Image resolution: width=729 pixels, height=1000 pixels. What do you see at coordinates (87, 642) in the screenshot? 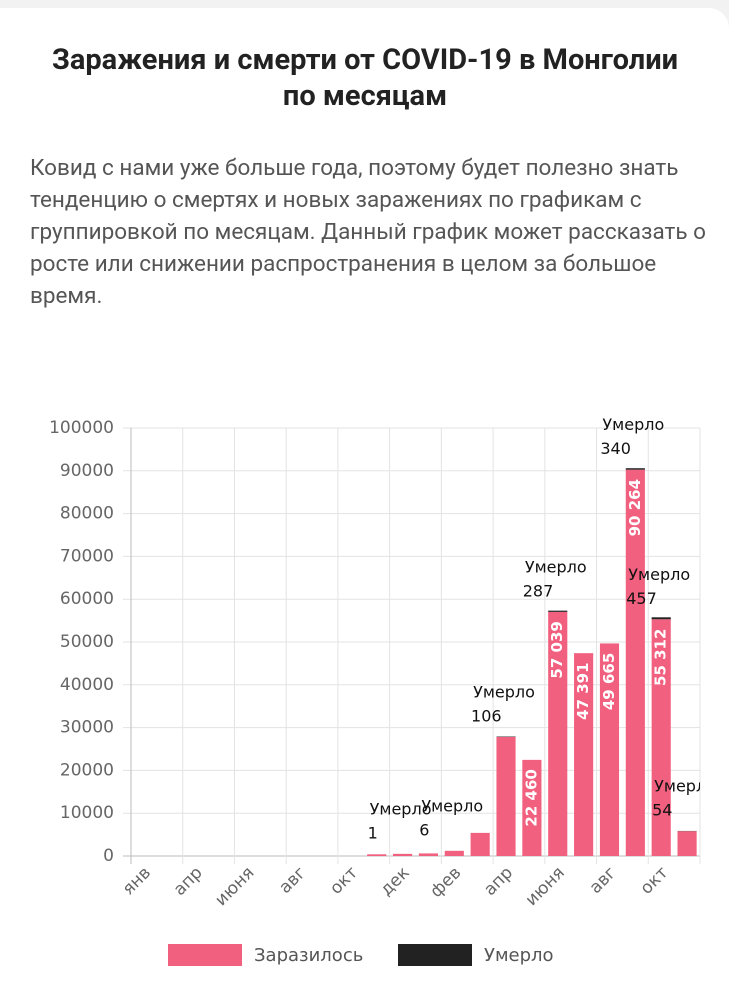
I see `y-tick-label: 50000` at bounding box center [87, 642].